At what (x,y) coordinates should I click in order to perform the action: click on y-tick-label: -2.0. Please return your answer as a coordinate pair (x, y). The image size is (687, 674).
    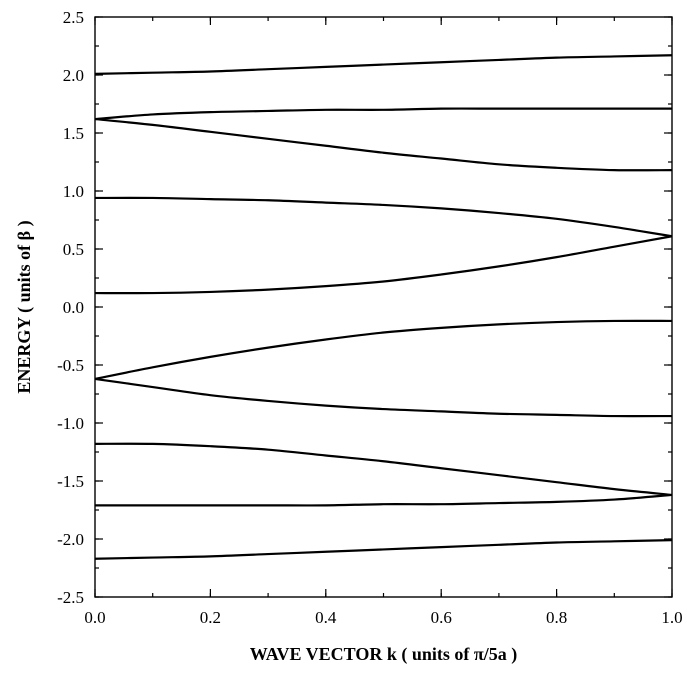
    Looking at the image, I should click on (70, 539).